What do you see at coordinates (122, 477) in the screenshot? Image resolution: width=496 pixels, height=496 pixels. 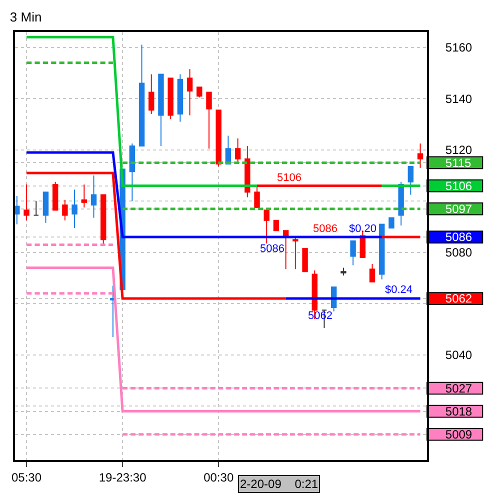 I see `x-tick-label: 19-23:30` at bounding box center [122, 477].